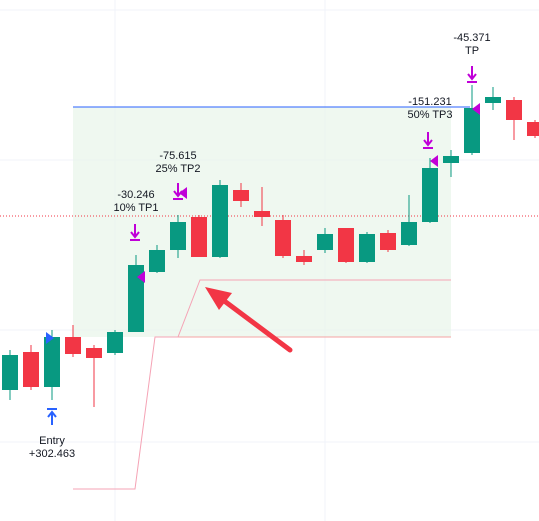 The width and height of the screenshot is (539, 521). I want to click on annotation: TP, so click(472, 51).